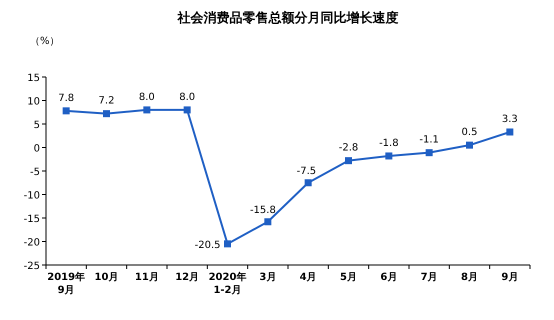 This screenshot has width=554, height=320. Describe the element at coordinates (267, 277) in the screenshot. I see `x-tick-label: 3月` at that location.